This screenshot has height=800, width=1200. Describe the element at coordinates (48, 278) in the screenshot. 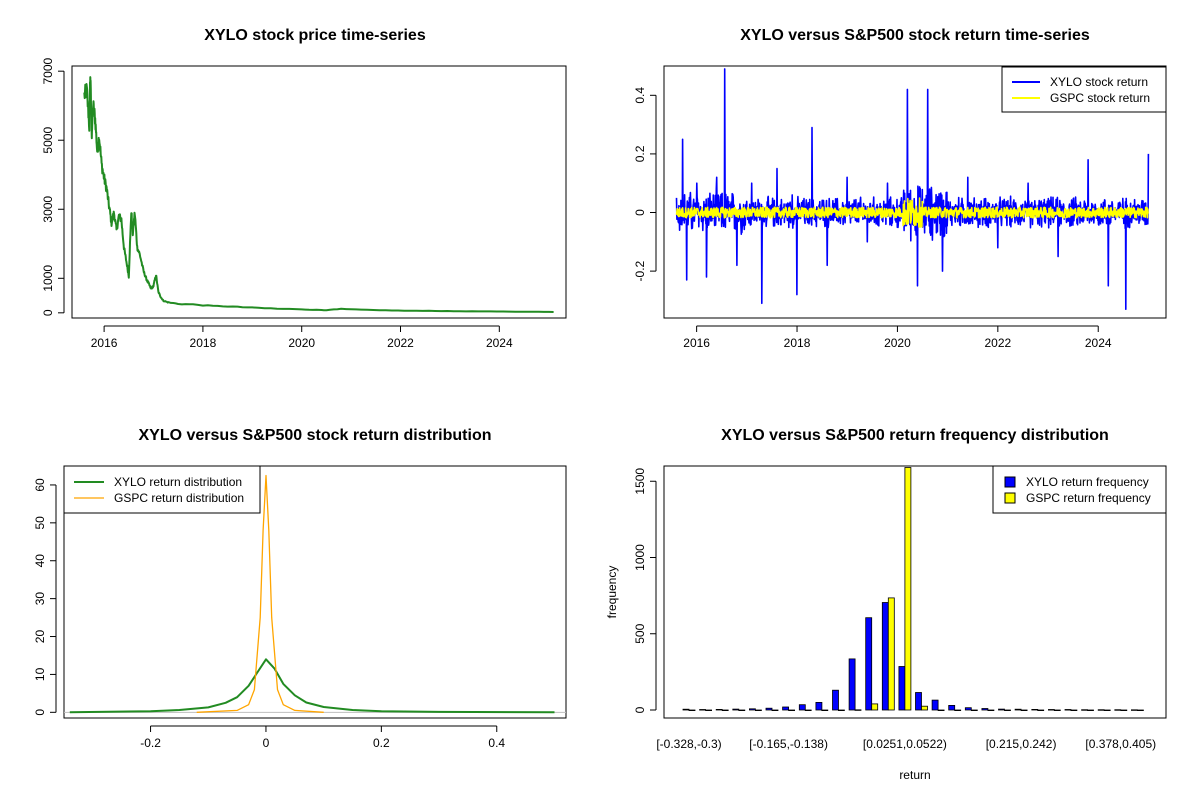

I see `price-y-tick-label: 1000` at that location.